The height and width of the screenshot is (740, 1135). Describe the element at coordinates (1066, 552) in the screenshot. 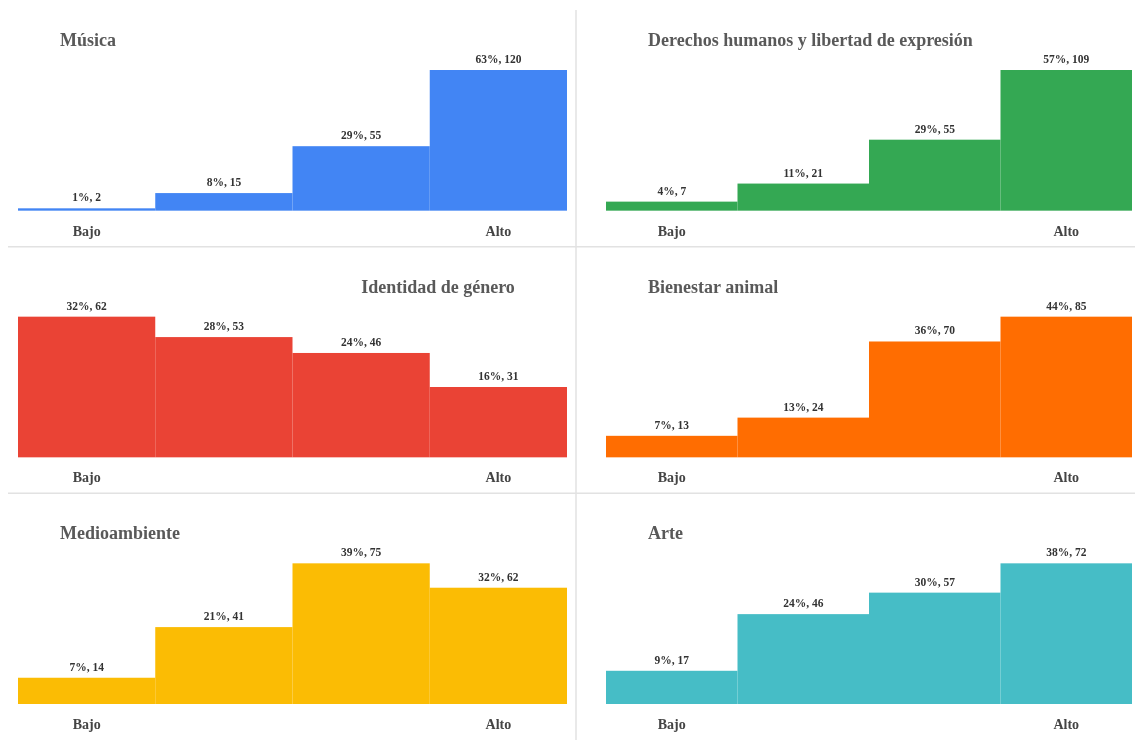

I see `data-label: 38%, 72` at that location.